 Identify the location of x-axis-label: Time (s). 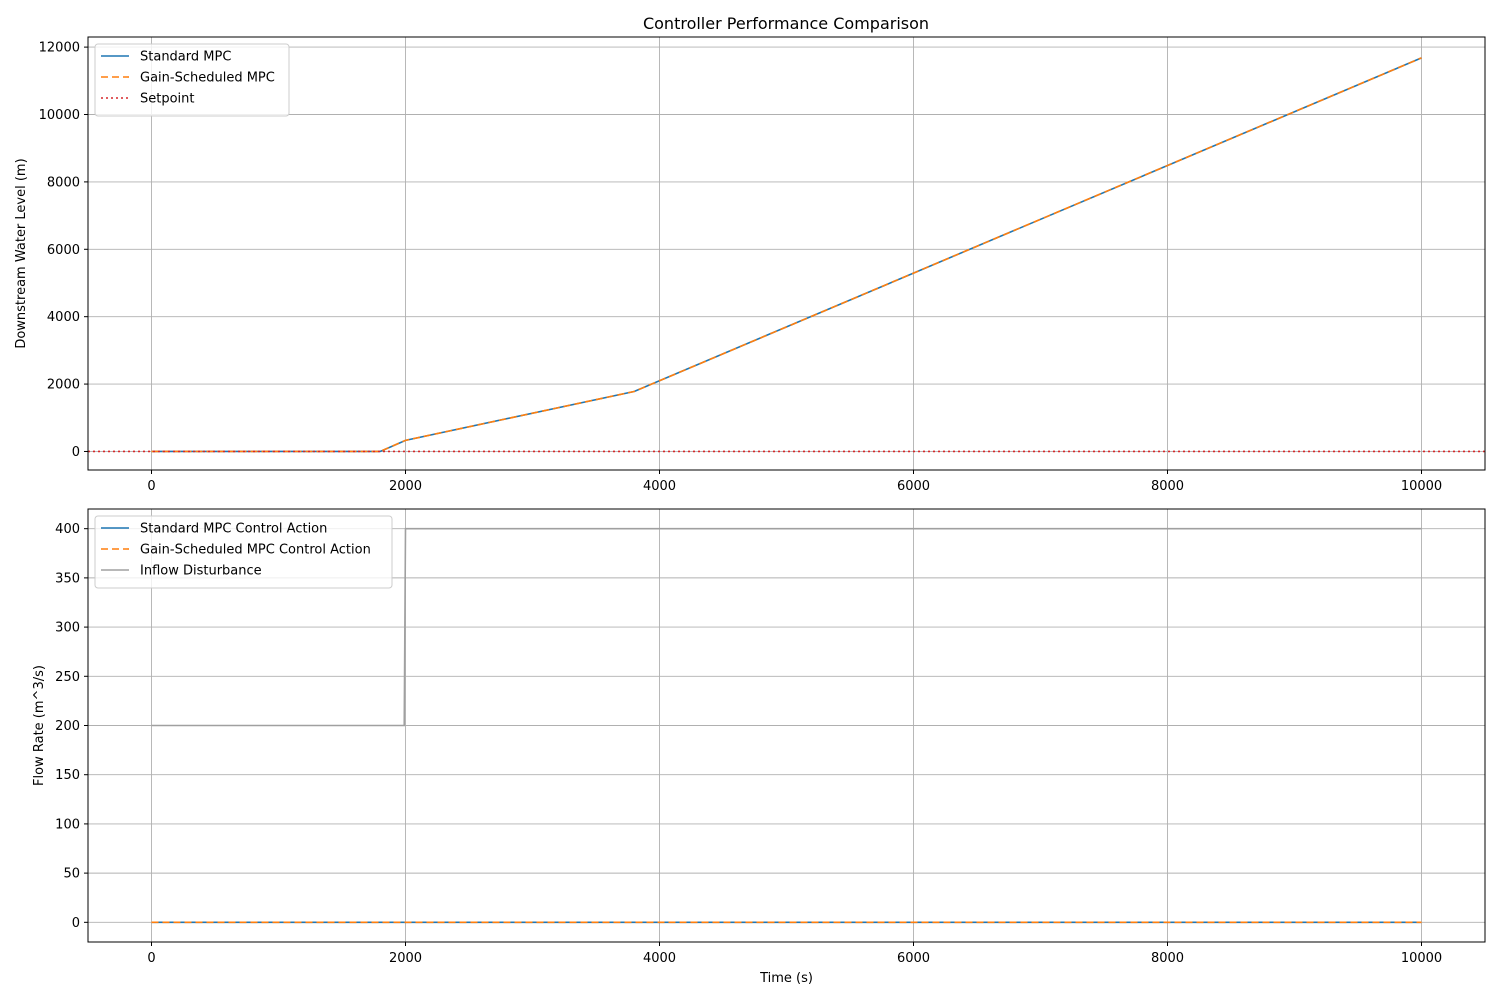
(786, 978).